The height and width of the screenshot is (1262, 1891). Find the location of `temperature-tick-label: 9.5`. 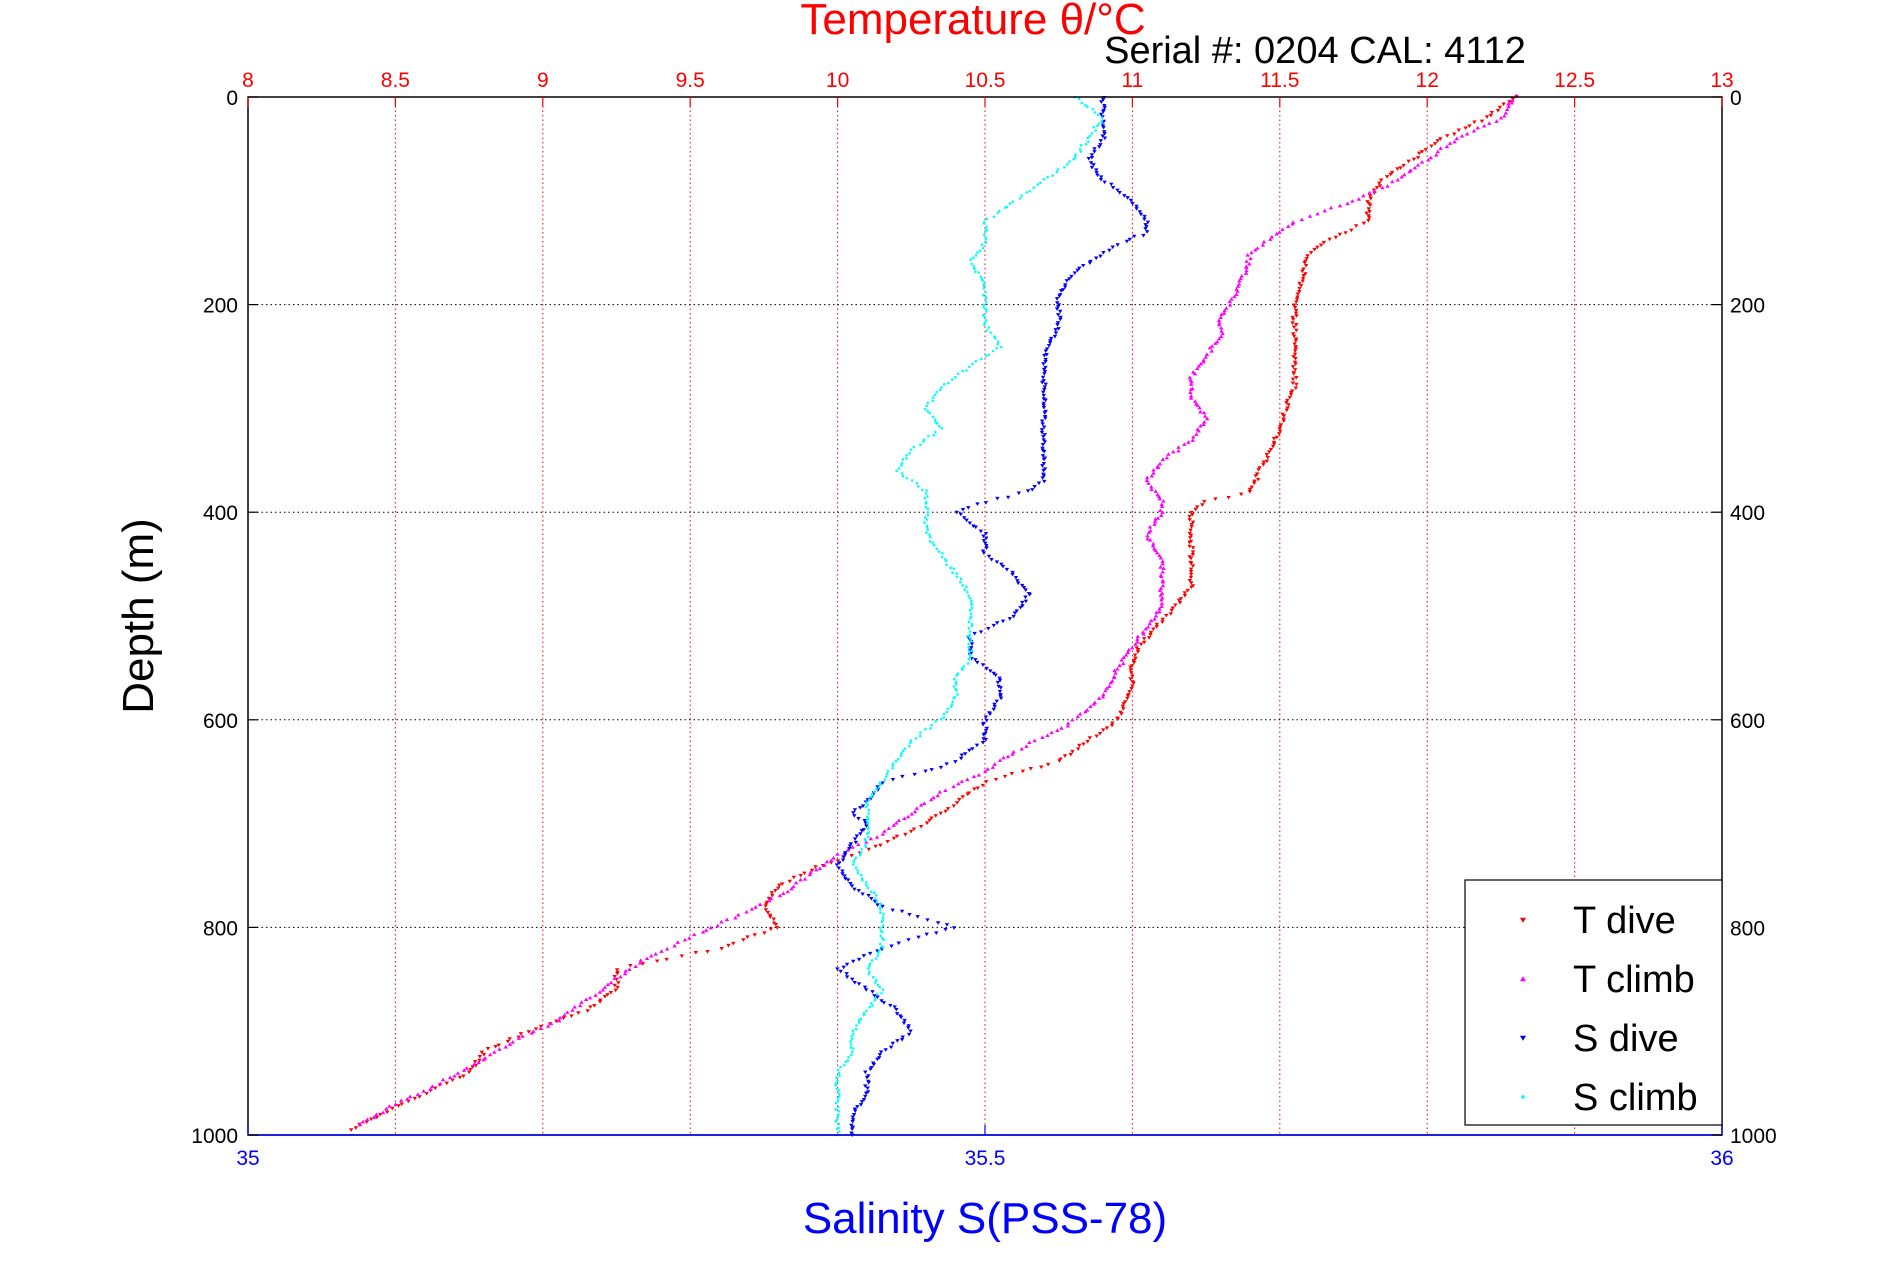

temperature-tick-label: 9.5 is located at coordinates (690, 80).